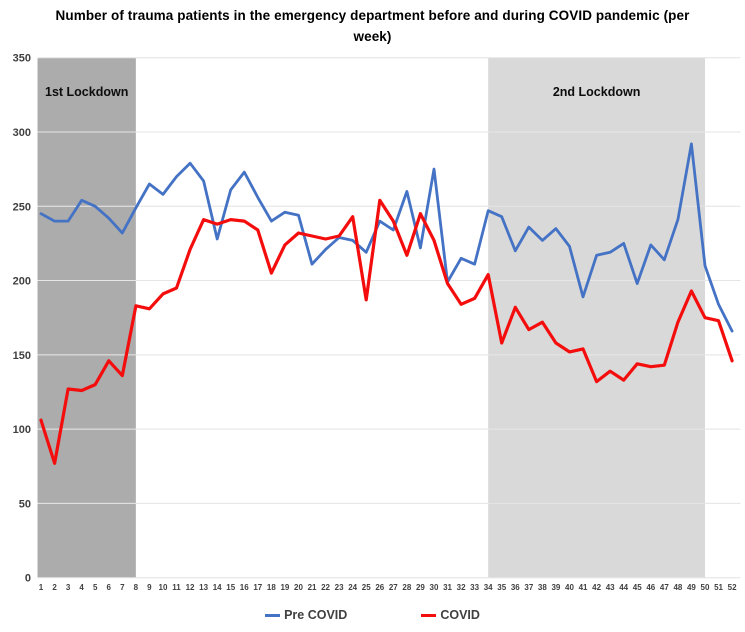 The height and width of the screenshot is (632, 745). Describe the element at coordinates (352, 587) in the screenshot. I see `x-tick-label: 24` at that location.